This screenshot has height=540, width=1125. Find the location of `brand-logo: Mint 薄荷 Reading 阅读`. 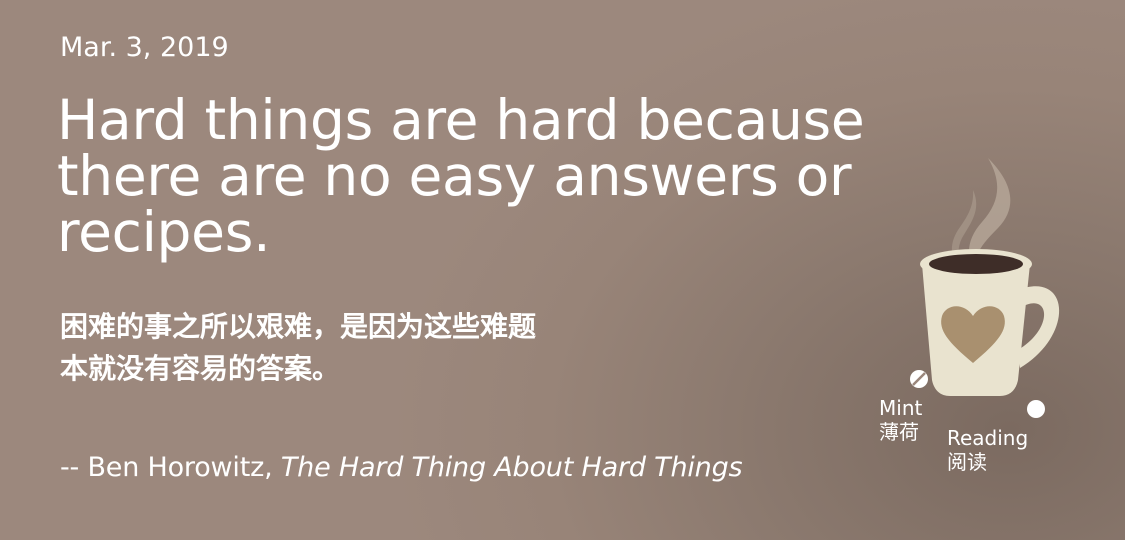

brand-logo: Mint 薄荷 Reading 阅读 is located at coordinates (985, 320).